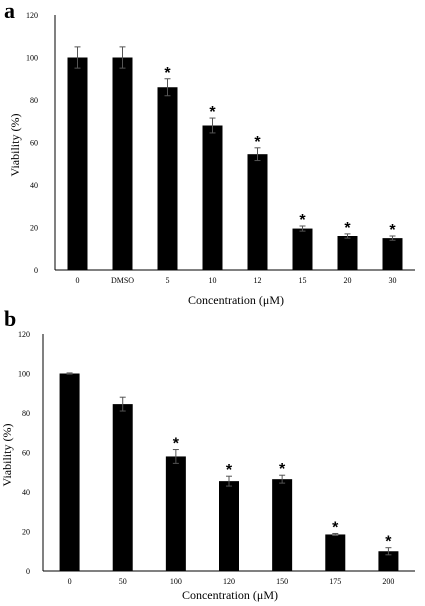 Image resolution: width=425 pixels, height=606 pixels. I want to click on panel-b-x-tick-label: 150, so click(282, 581).